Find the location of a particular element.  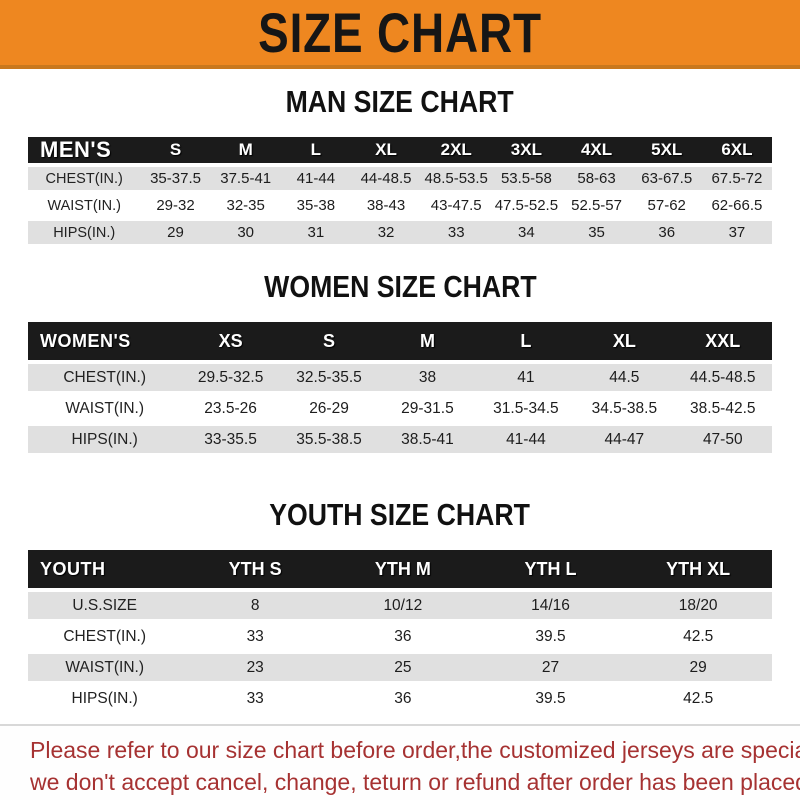

table-row: HIPS(IN.) 33 36 39.5 42.5 is located at coordinates (400, 698).